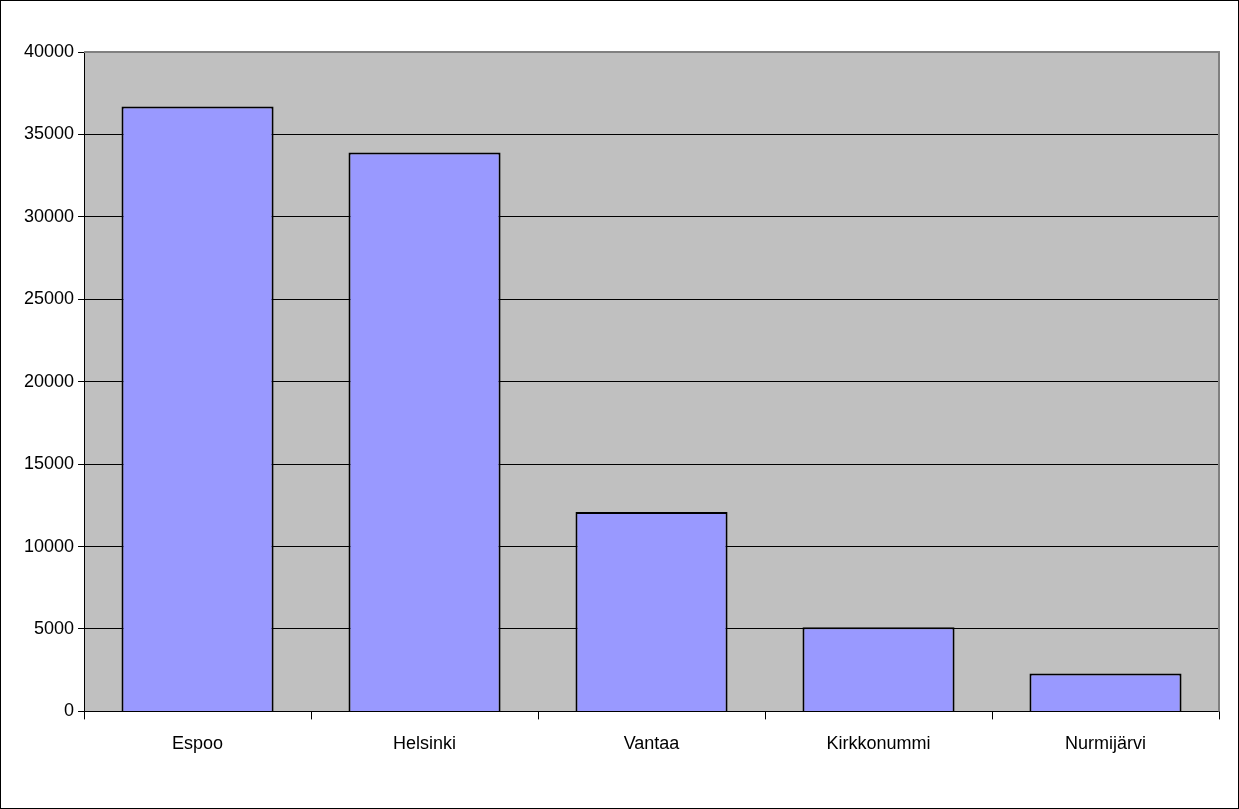 The height and width of the screenshot is (809, 1239). What do you see at coordinates (49, 215) in the screenshot?
I see `y-tick-label: 30000` at bounding box center [49, 215].